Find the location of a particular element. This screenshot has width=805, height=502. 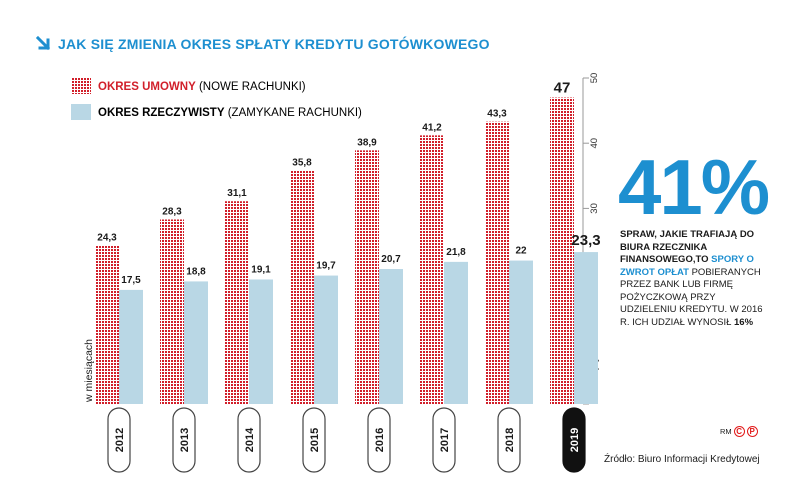

note-highlight: SPORY O ZWROT OPŁAT is located at coordinates (687, 266).